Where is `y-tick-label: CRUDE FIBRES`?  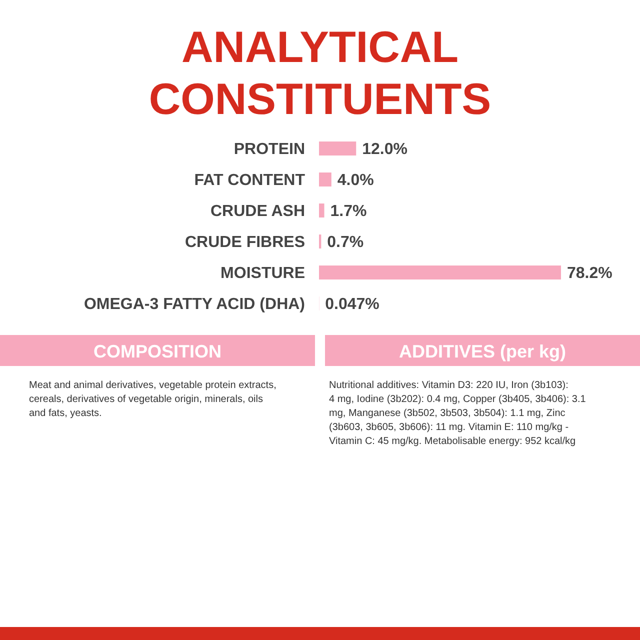 y-tick-label: CRUDE FIBRES is located at coordinates (245, 243).